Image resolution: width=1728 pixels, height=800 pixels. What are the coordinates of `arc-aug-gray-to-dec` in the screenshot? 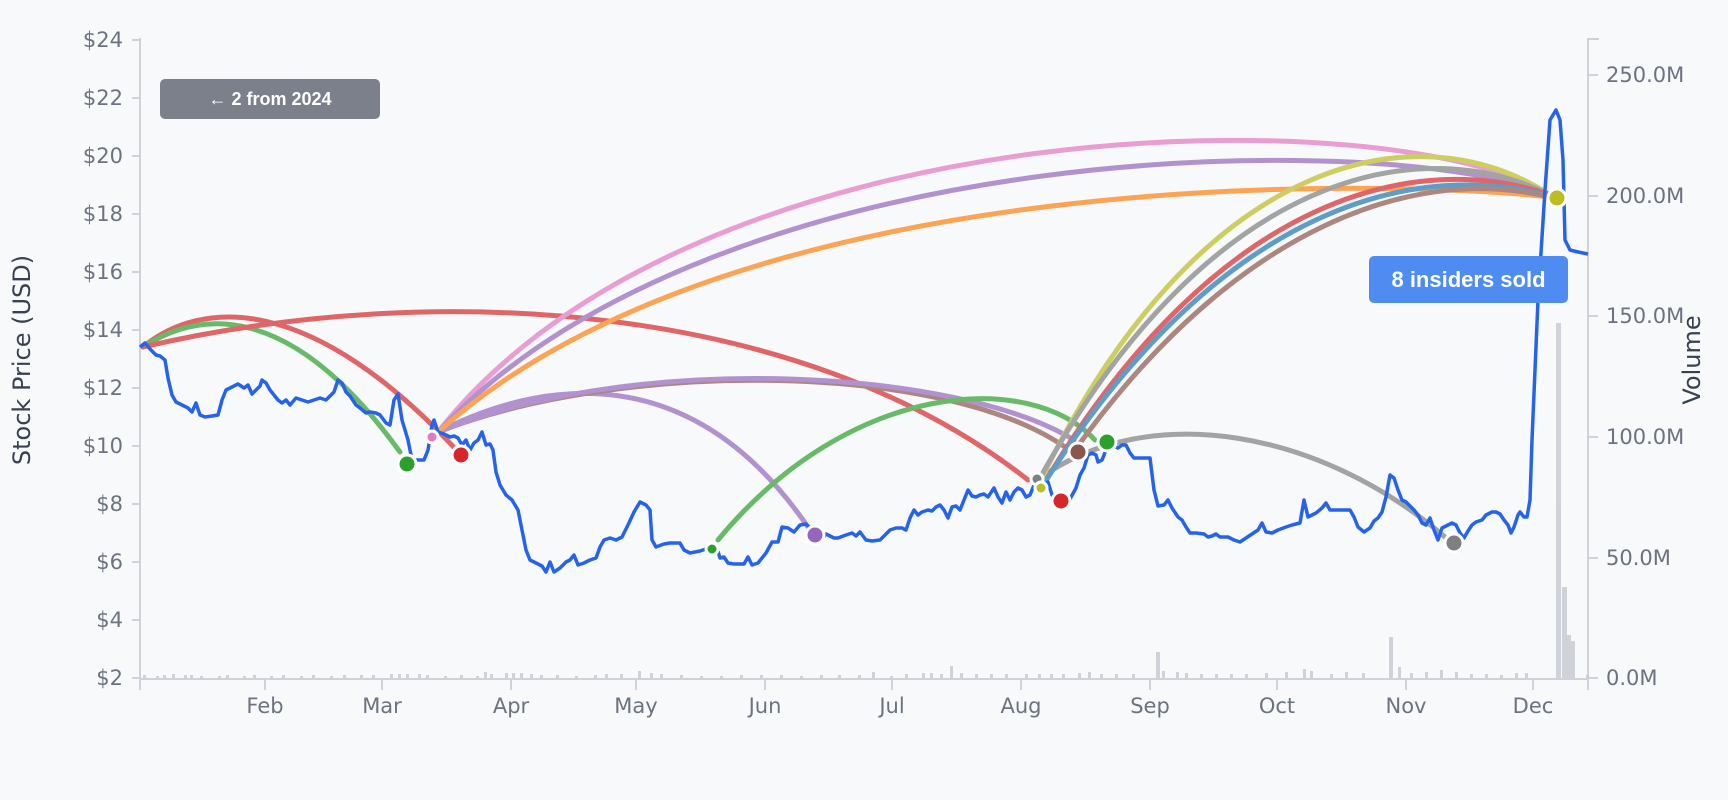 It's located at (1295, 323).